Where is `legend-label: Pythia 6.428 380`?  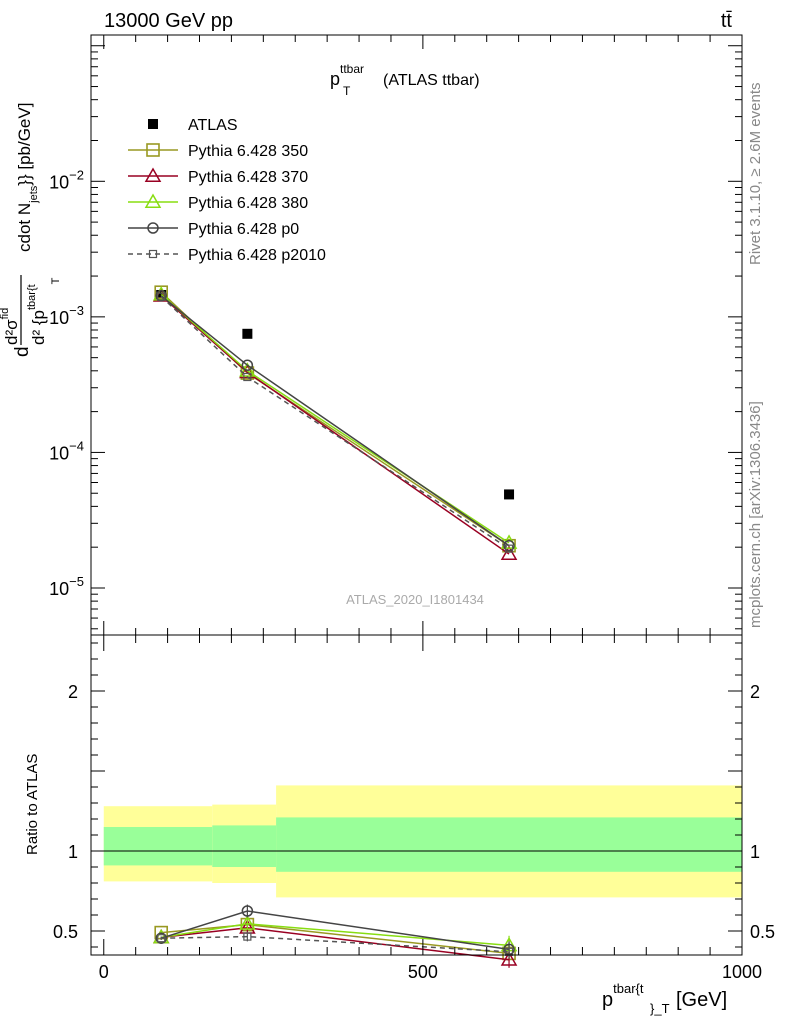
legend-label: Pythia 6.428 380 is located at coordinates (248, 203).